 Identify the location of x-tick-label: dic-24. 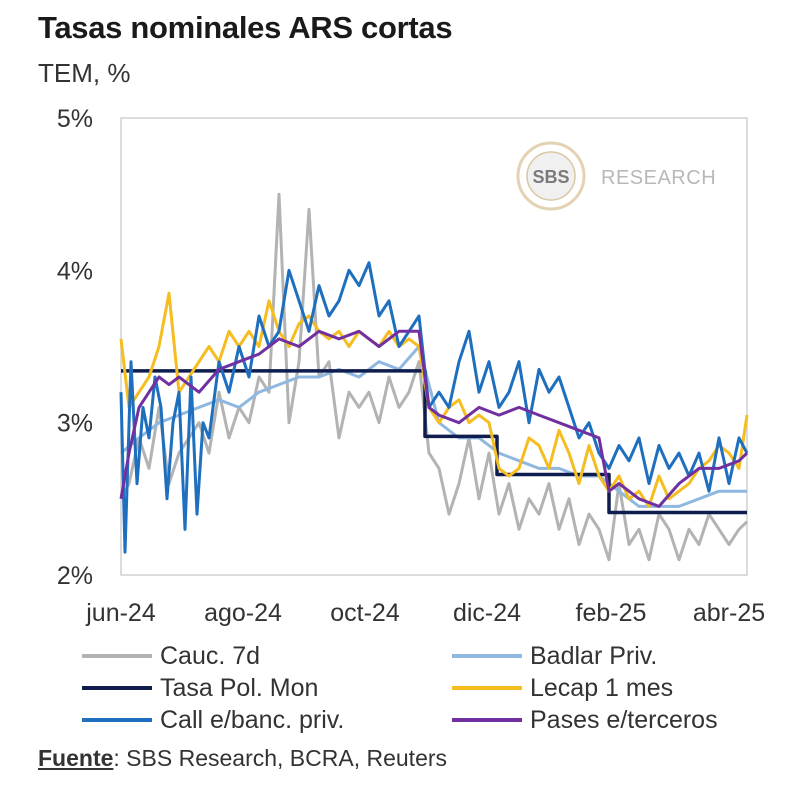
(487, 613).